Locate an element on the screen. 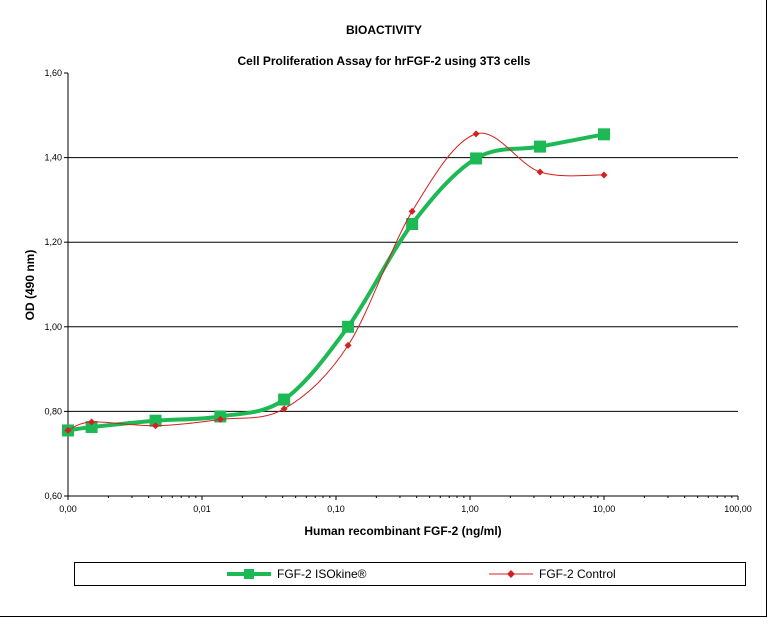  x-axis-ticks: 0,00 0,01 0,10 1,00 10,00 100,00 is located at coordinates (405, 505).